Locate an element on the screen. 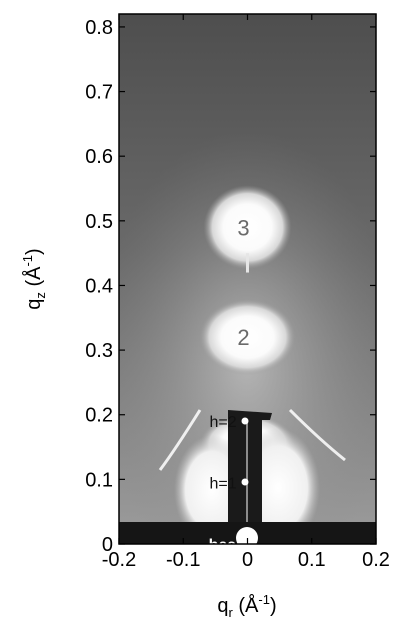 The height and width of the screenshot is (630, 393). peak-3-disc is located at coordinates (247, 227).